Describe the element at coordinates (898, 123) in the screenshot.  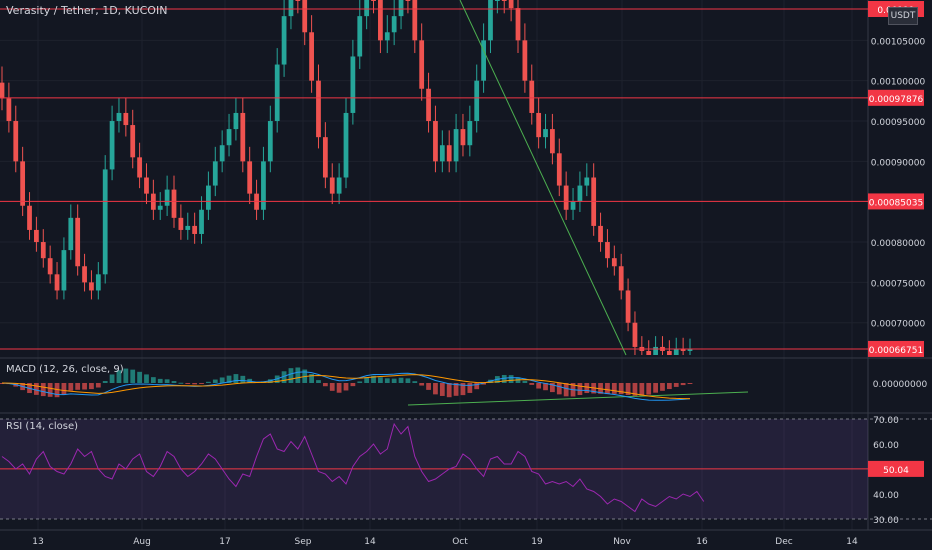
I see `price-axis-tick: 0.00095000` at that location.